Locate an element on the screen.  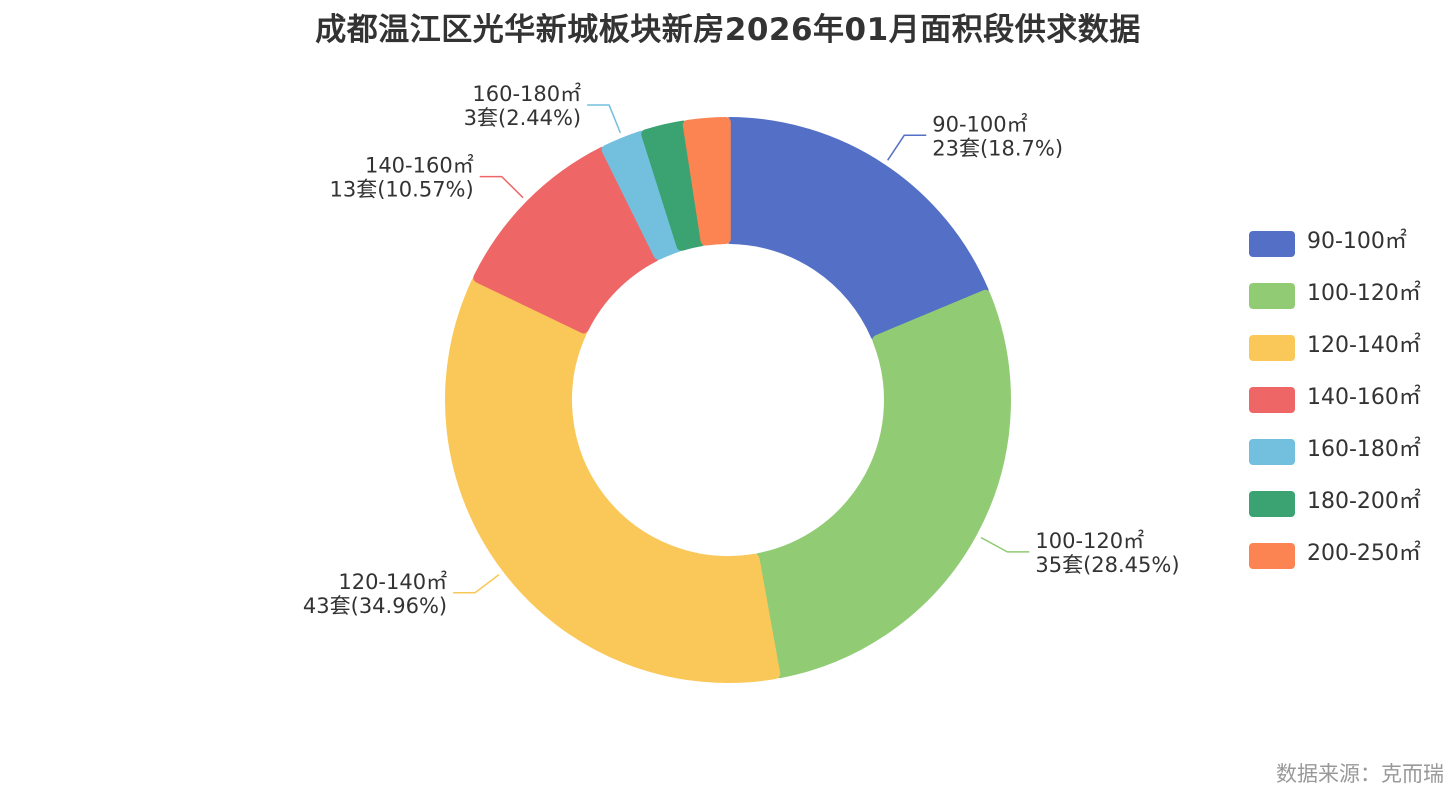
slice-category-label: 160-180㎡ is located at coordinates (526, 94).